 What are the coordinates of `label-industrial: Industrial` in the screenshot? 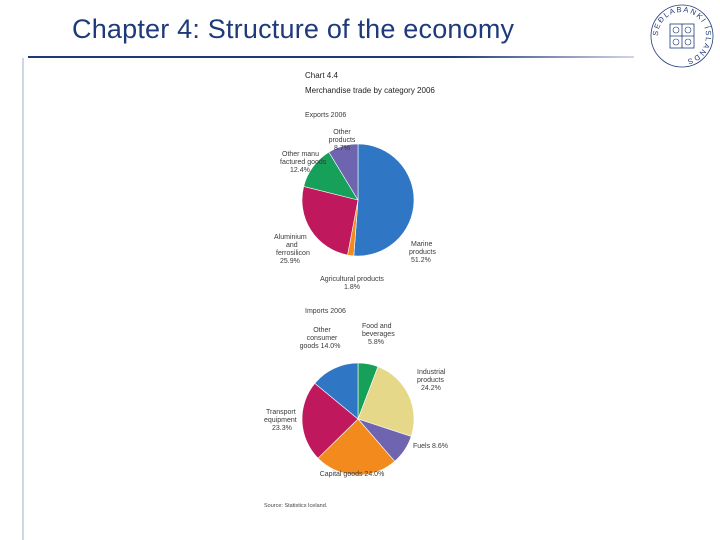 It's located at (431, 372).